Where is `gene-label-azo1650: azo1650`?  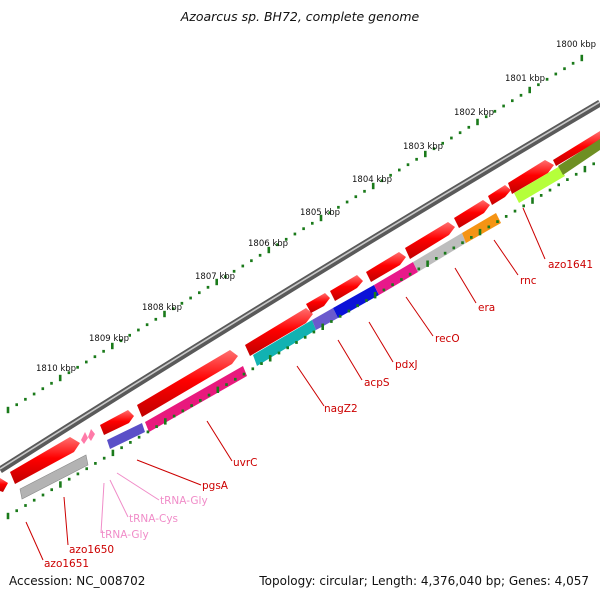
gene-label-azo1650: azo1650 is located at coordinates (91, 550).